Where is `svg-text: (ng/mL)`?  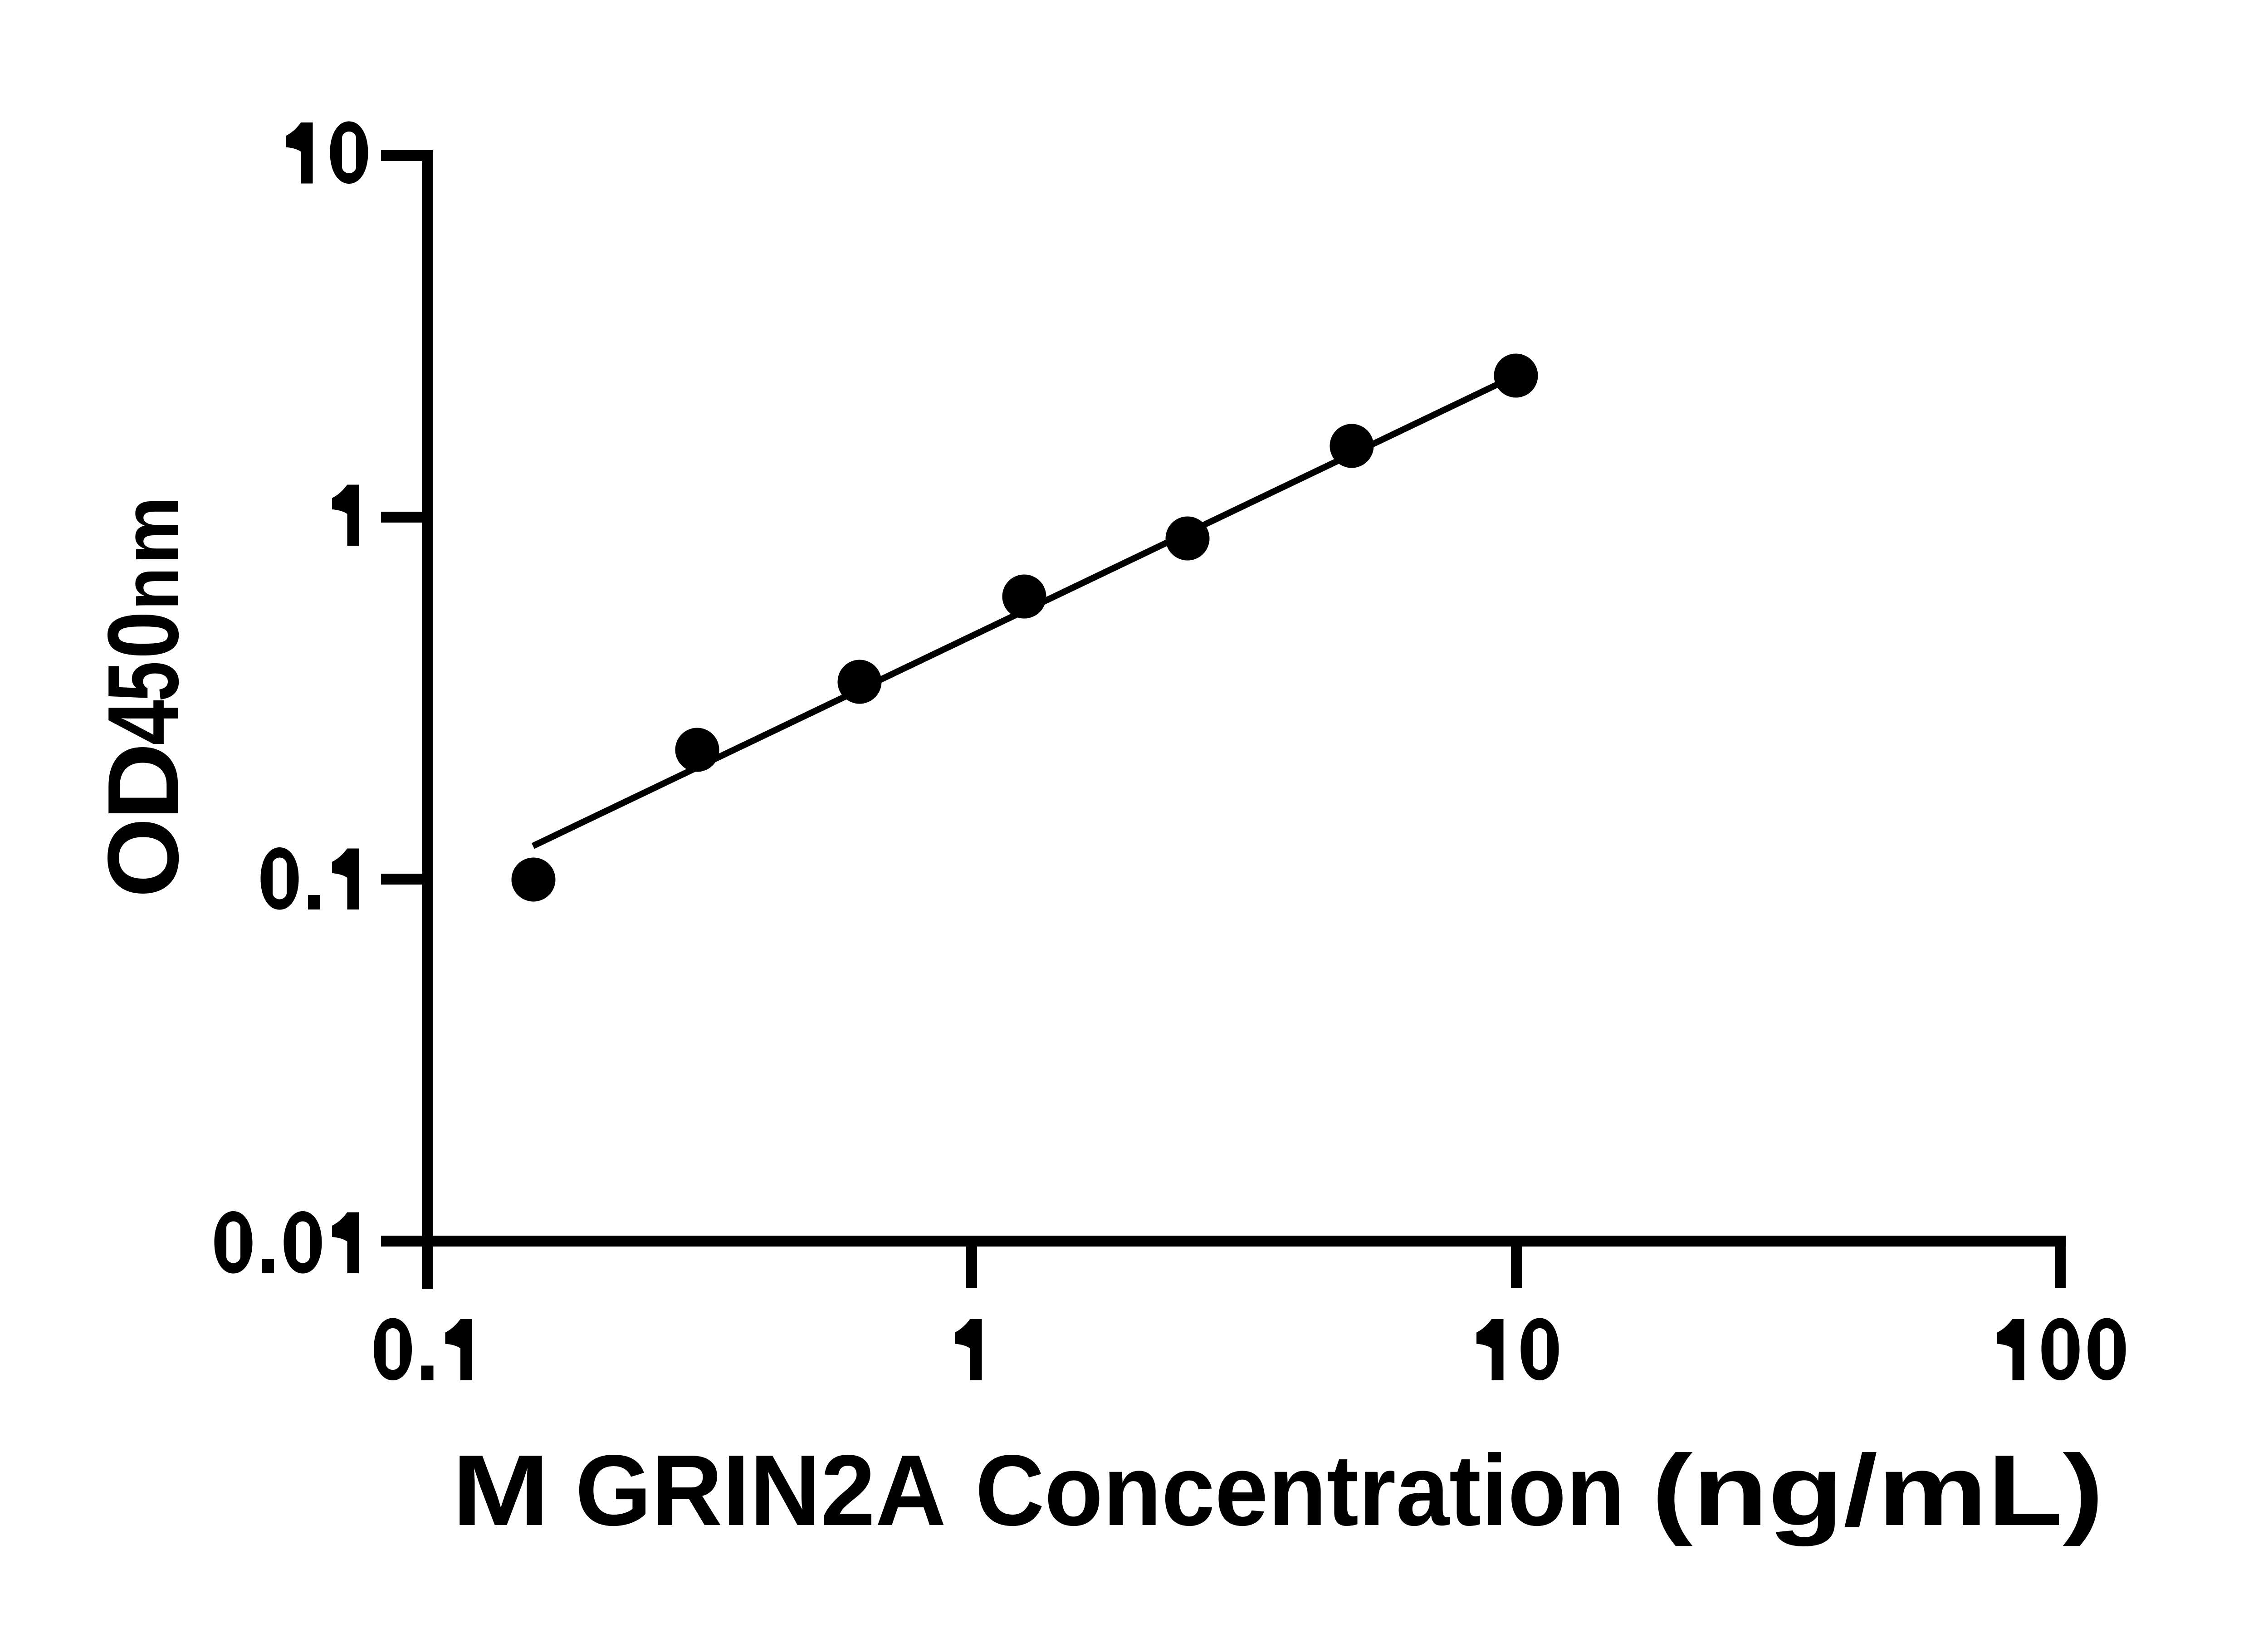
svg-text: (ng/mL) is located at coordinates (1878, 1490).